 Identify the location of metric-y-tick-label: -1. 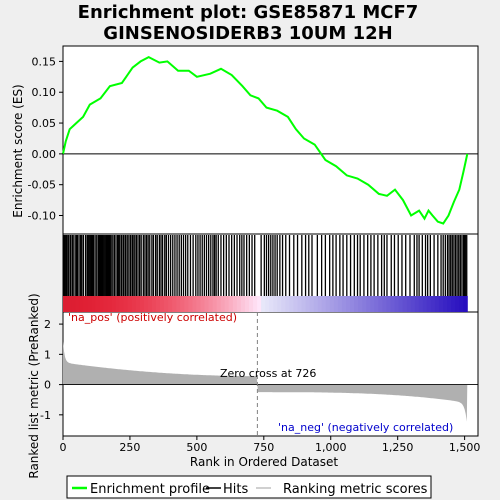
(45, 415).